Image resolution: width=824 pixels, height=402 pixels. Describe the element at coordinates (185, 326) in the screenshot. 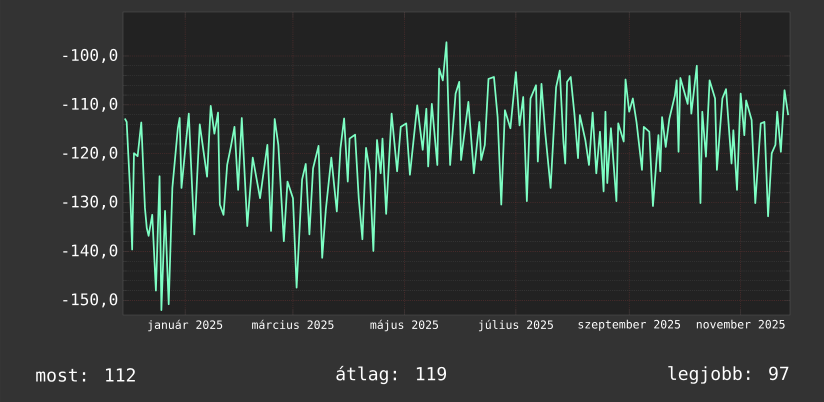

I see `x-tick-label: január 2025` at that location.